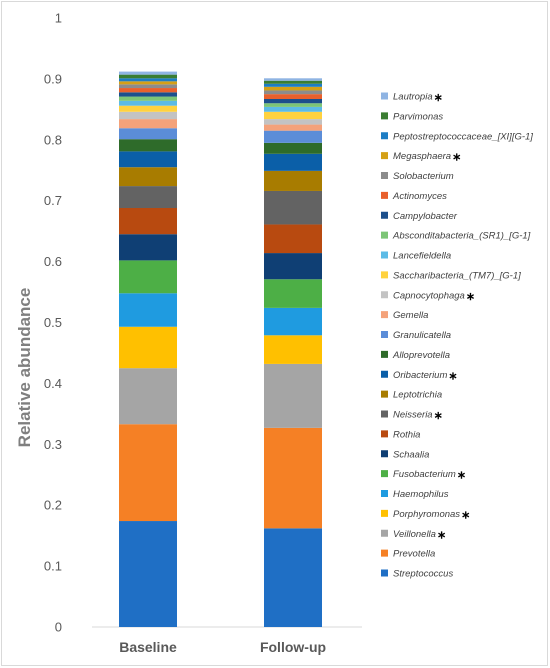 Image resolution: width=550 pixels, height=668 pixels. I want to click on legend-item: Peptostreptococcaceae_[XI][G-1], so click(457, 136).